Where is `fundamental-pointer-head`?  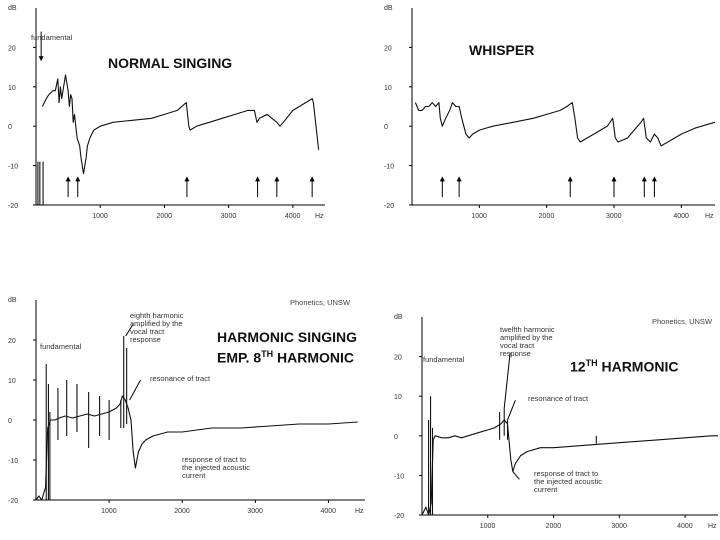
fundamental-pointer-head is located at coordinates (41, 59).